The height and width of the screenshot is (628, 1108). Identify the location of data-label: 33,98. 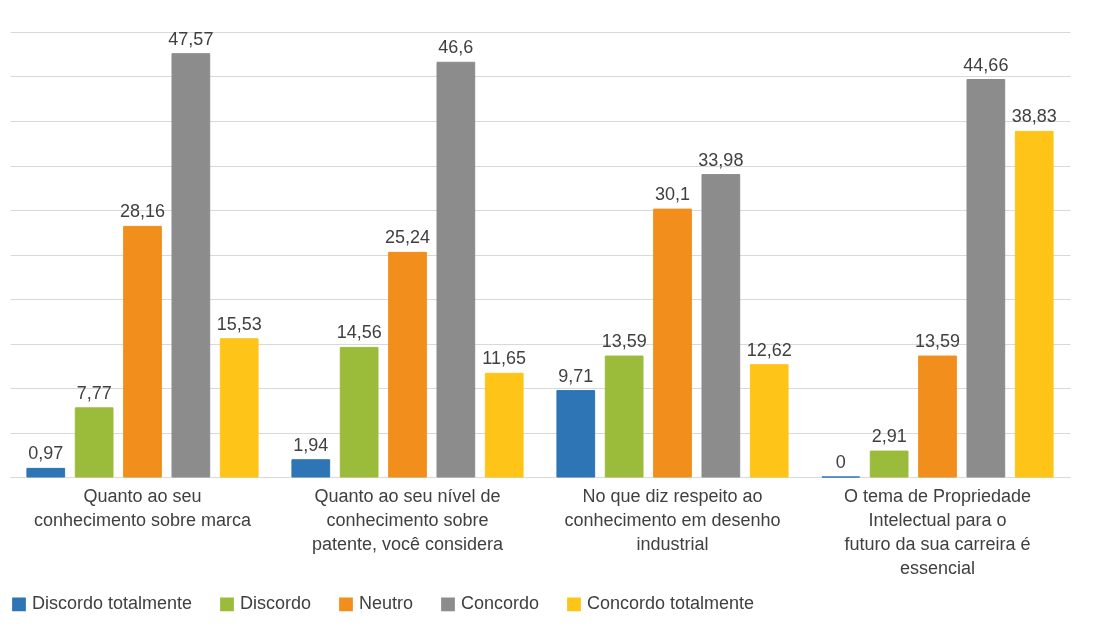
(721, 159).